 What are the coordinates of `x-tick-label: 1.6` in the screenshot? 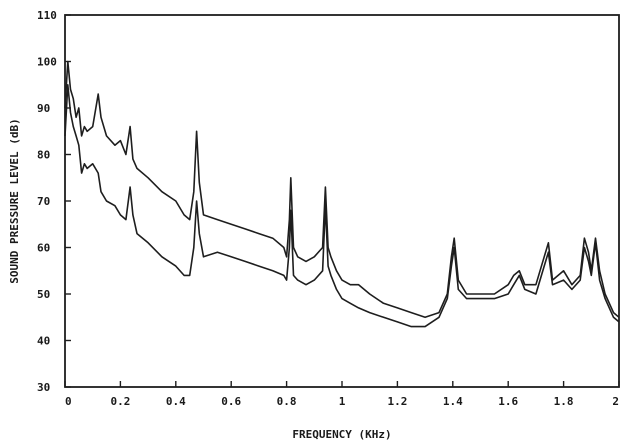 It's located at (508, 401).